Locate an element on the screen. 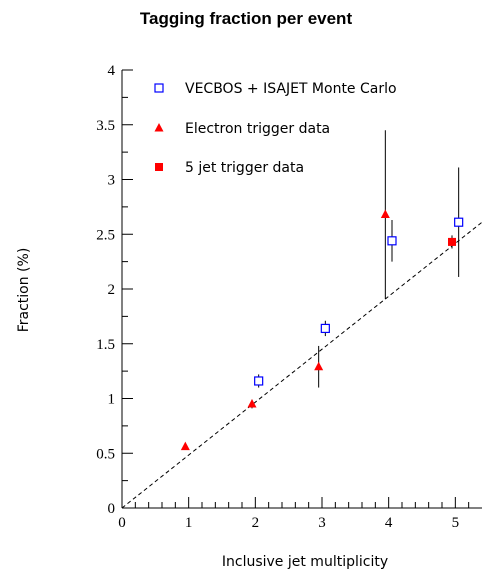  x-tick-label: 0 is located at coordinates (122, 523).